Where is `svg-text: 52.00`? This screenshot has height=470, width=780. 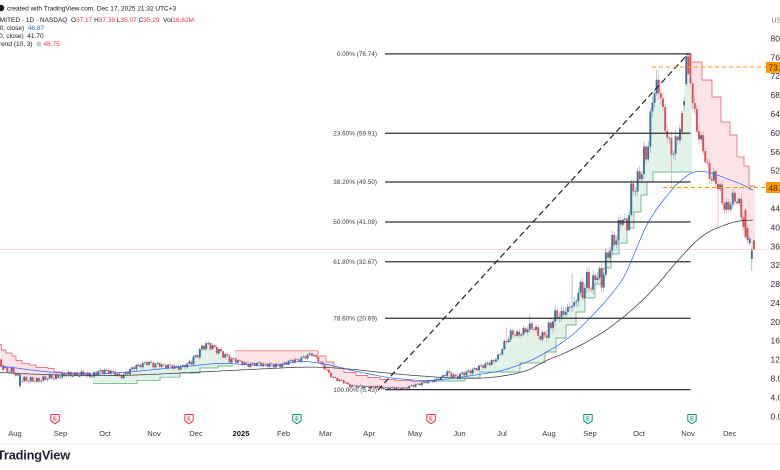
svg-text: 52.00 is located at coordinates (775, 171).